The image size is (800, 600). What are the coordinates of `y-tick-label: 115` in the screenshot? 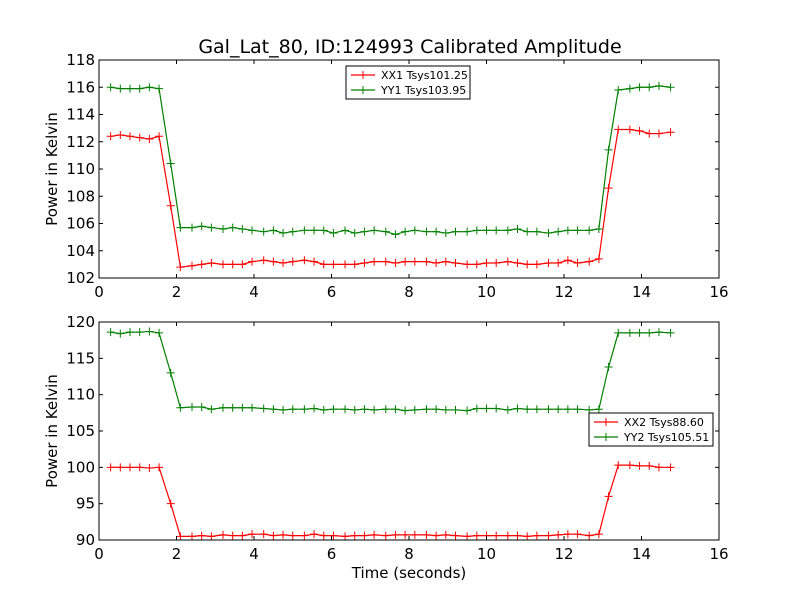 It's located at (80, 358).